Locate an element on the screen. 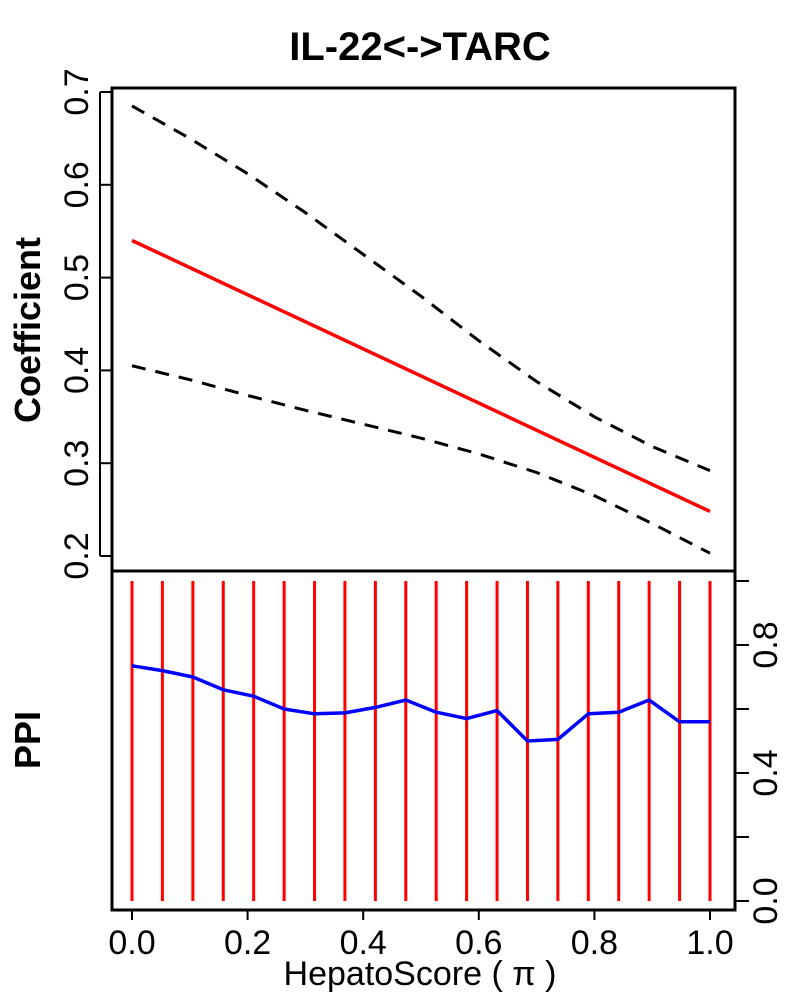  ppi-line is located at coordinates (420, 703).